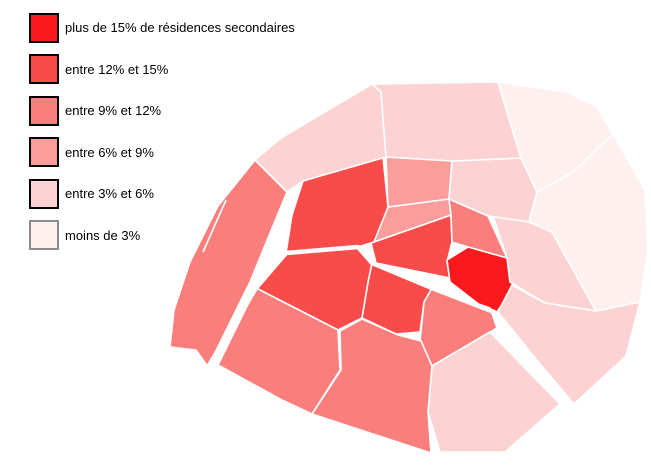  I want to click on legend-label: entre 6% et 9%, so click(109, 152).